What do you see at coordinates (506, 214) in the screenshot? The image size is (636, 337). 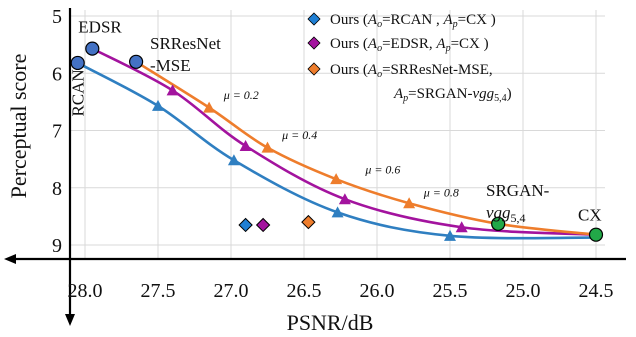 I see `endpoint-label-srgan-line2: vgg5,4` at bounding box center [506, 214].